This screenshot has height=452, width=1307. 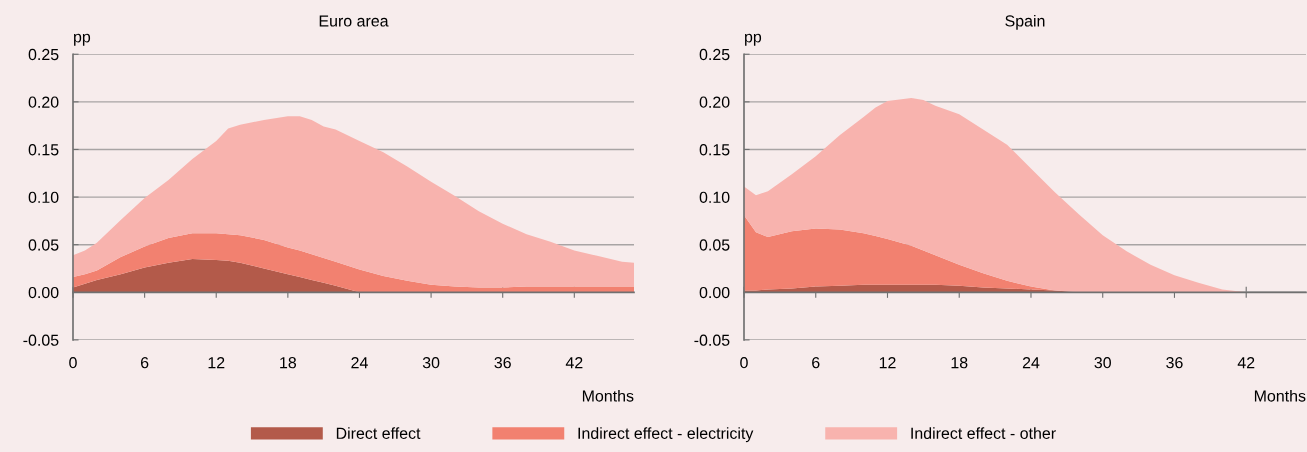 I want to click on legend-label: Direct effect, so click(x=378, y=433).